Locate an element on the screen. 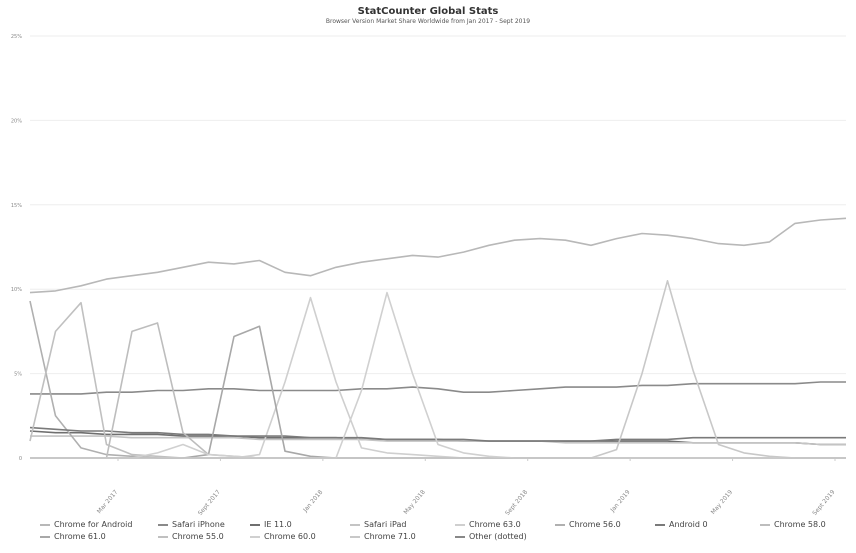 The image size is (856, 553). legend-item: Chrome 71.0 is located at coordinates (383, 536).